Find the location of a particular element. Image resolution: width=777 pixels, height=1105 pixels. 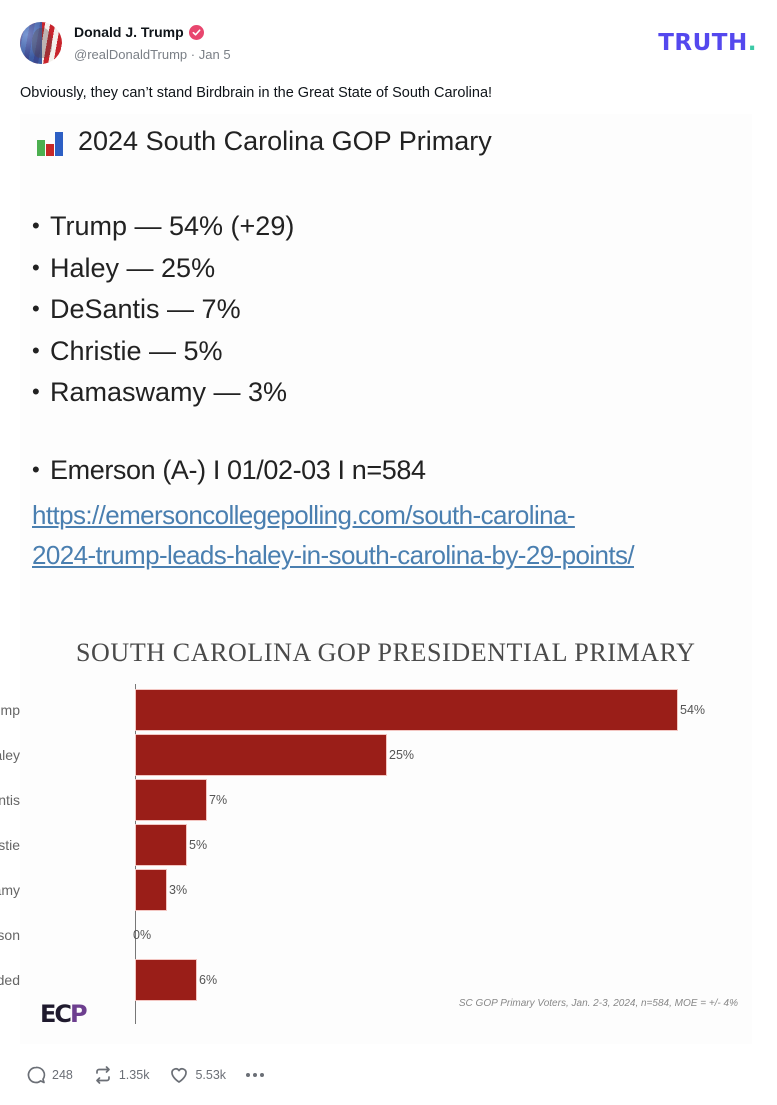

avatar-face is located at coordinates (42, 43).